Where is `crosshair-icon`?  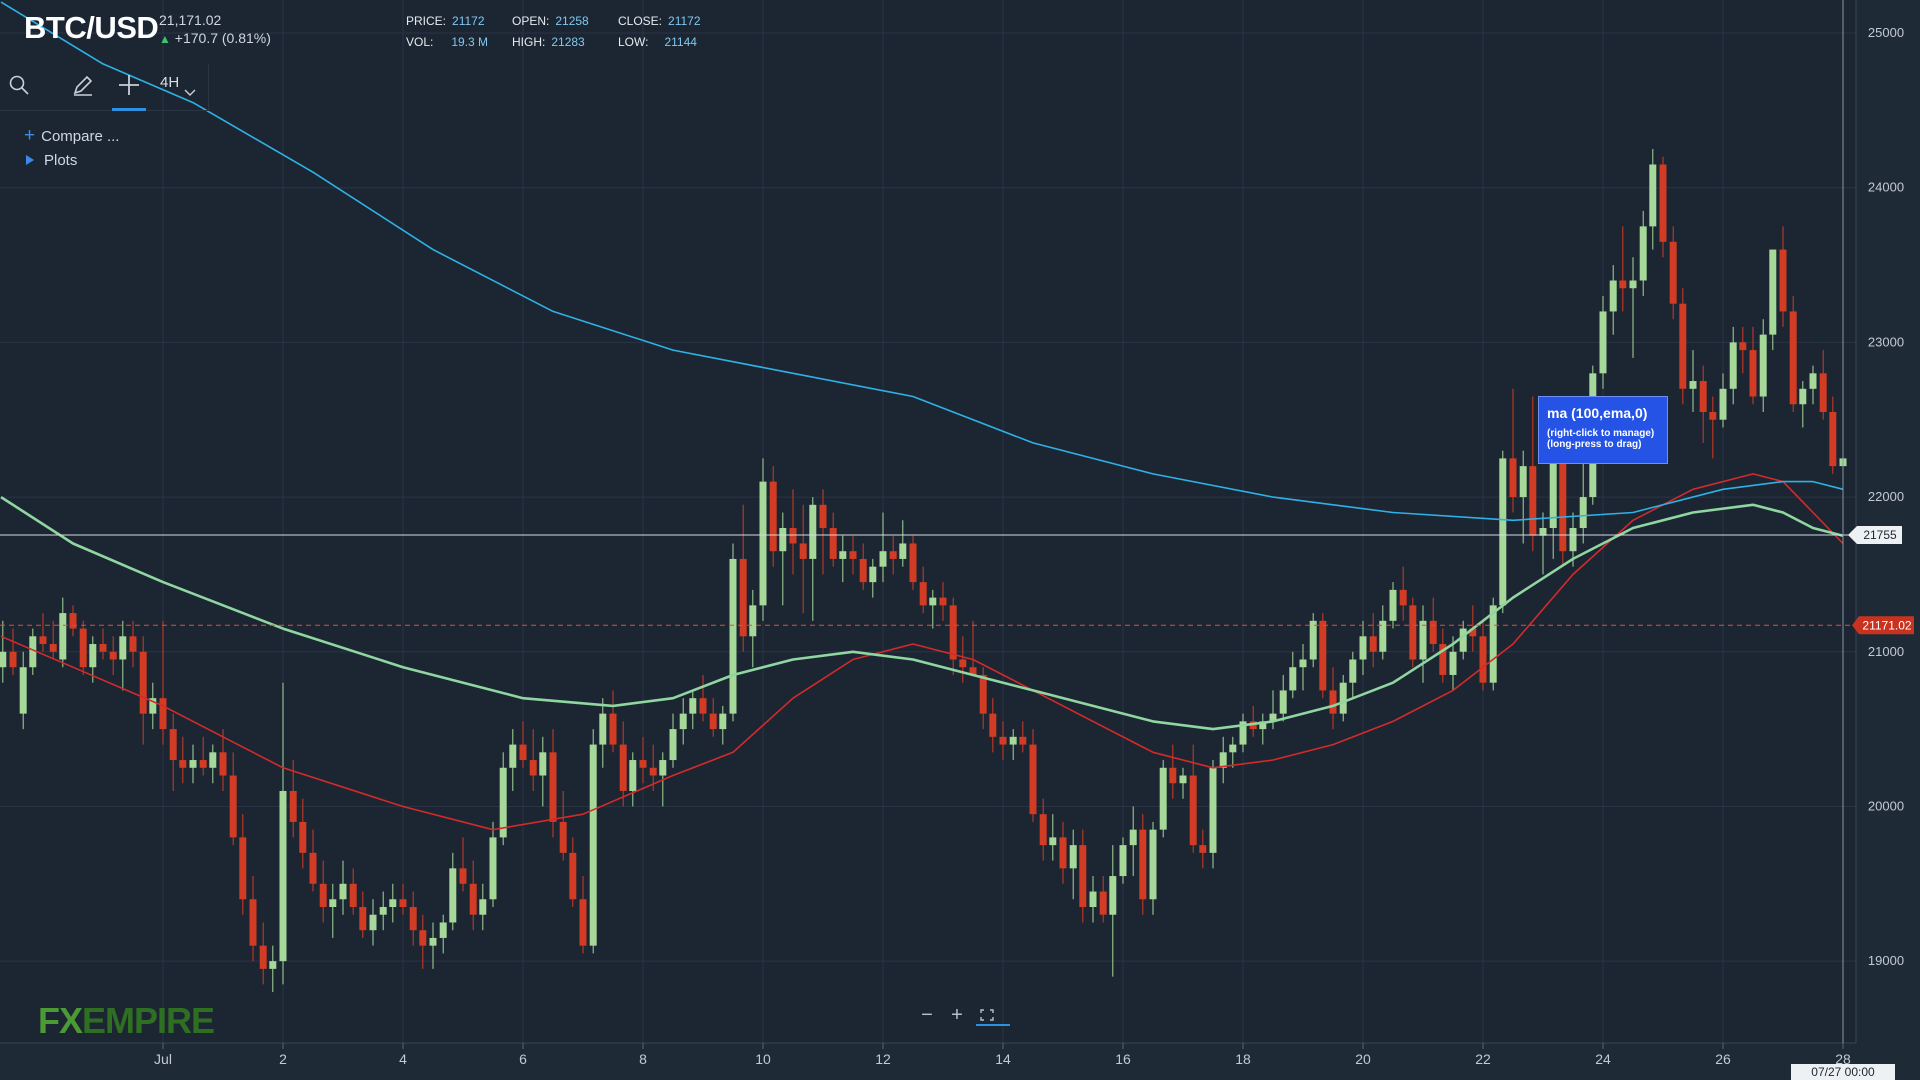
crosshair-icon is located at coordinates (129, 85).